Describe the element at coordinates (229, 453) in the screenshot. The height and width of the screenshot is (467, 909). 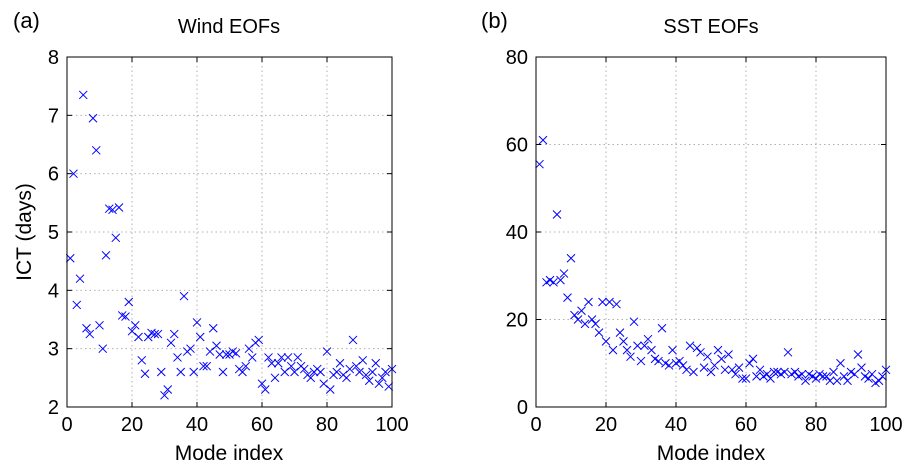
I see `panel-a-x-axis-label: Mode index` at that location.